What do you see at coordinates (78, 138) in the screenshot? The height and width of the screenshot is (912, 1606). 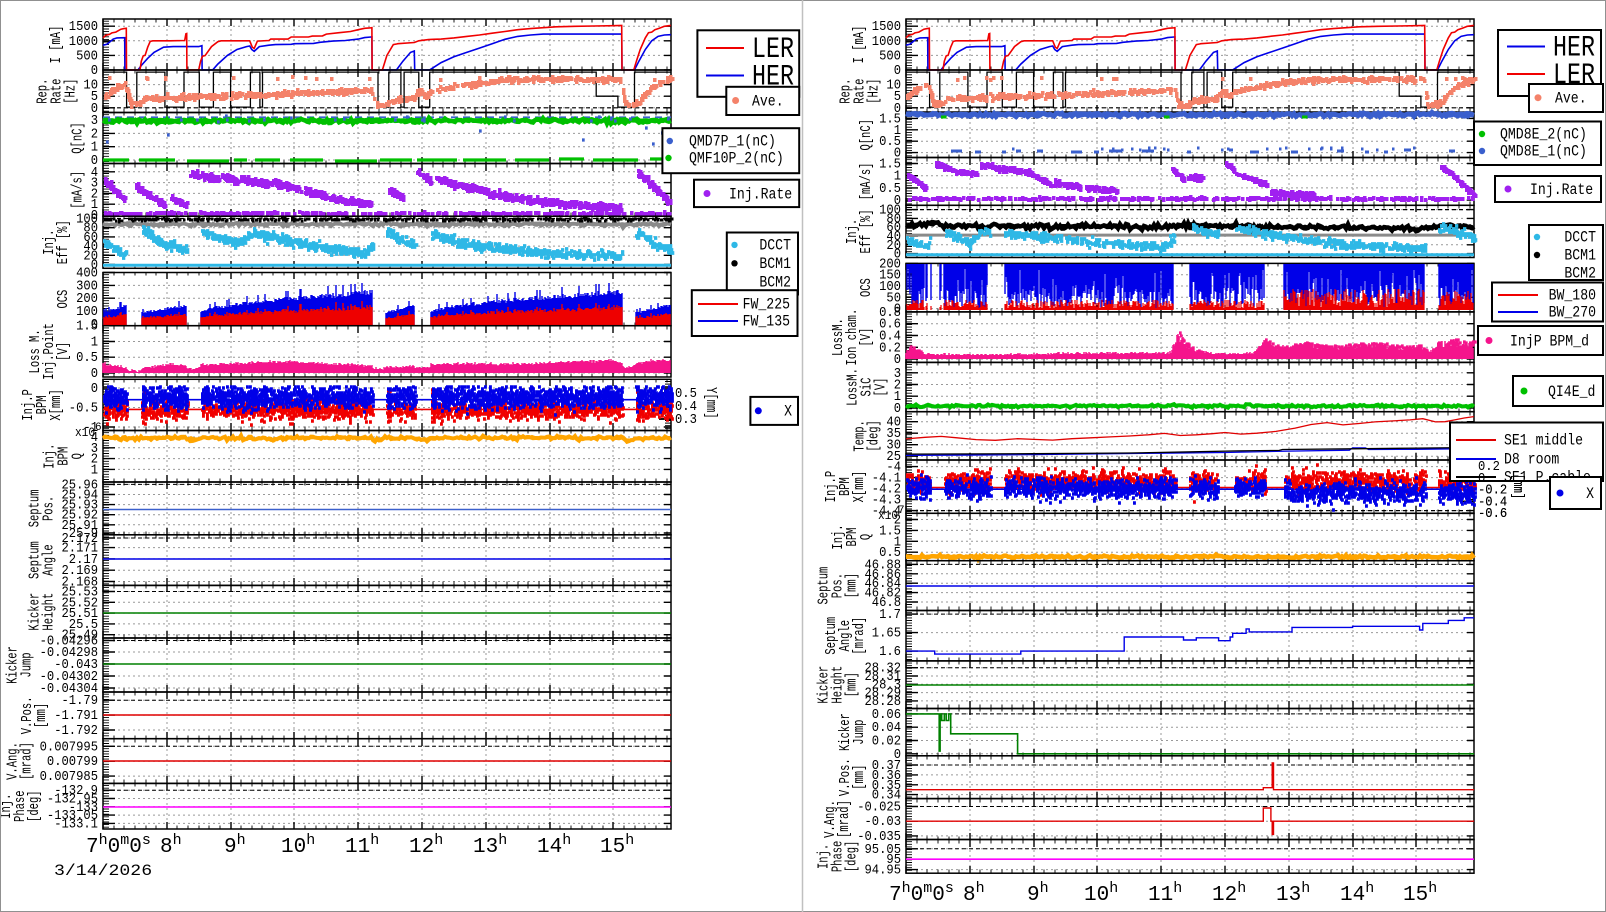 I see `svg-text: Q[nC]` at bounding box center [78, 138].